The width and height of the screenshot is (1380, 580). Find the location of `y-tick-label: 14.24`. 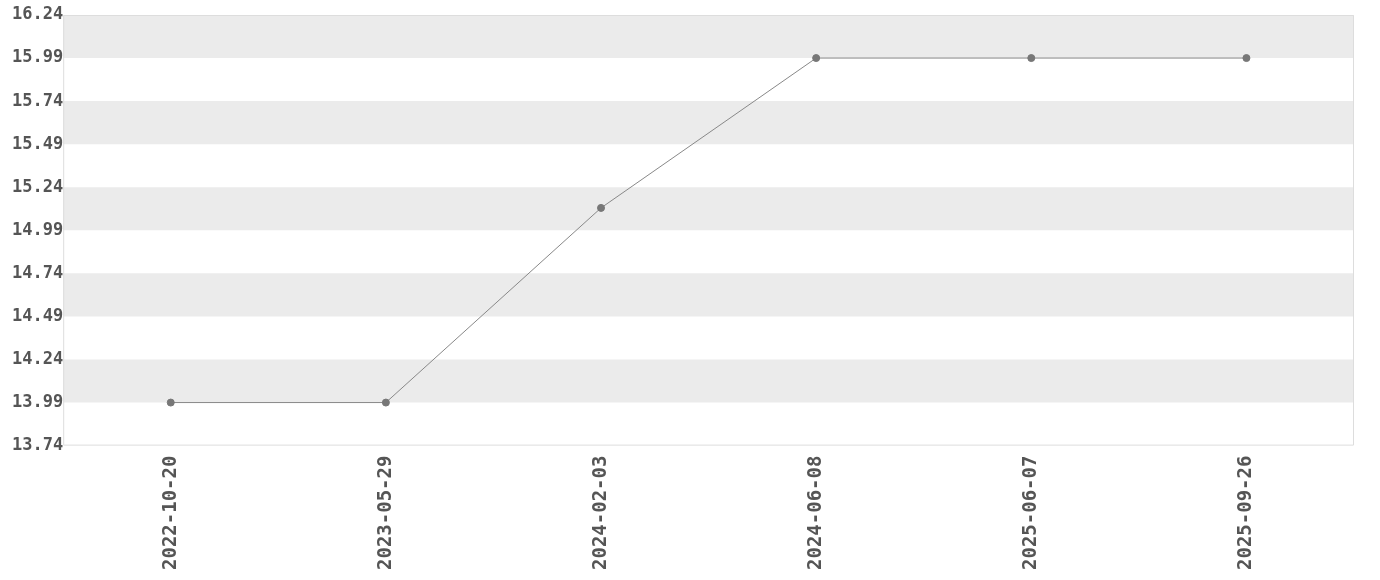

y-tick-label: 14.24 is located at coordinates (37, 357).